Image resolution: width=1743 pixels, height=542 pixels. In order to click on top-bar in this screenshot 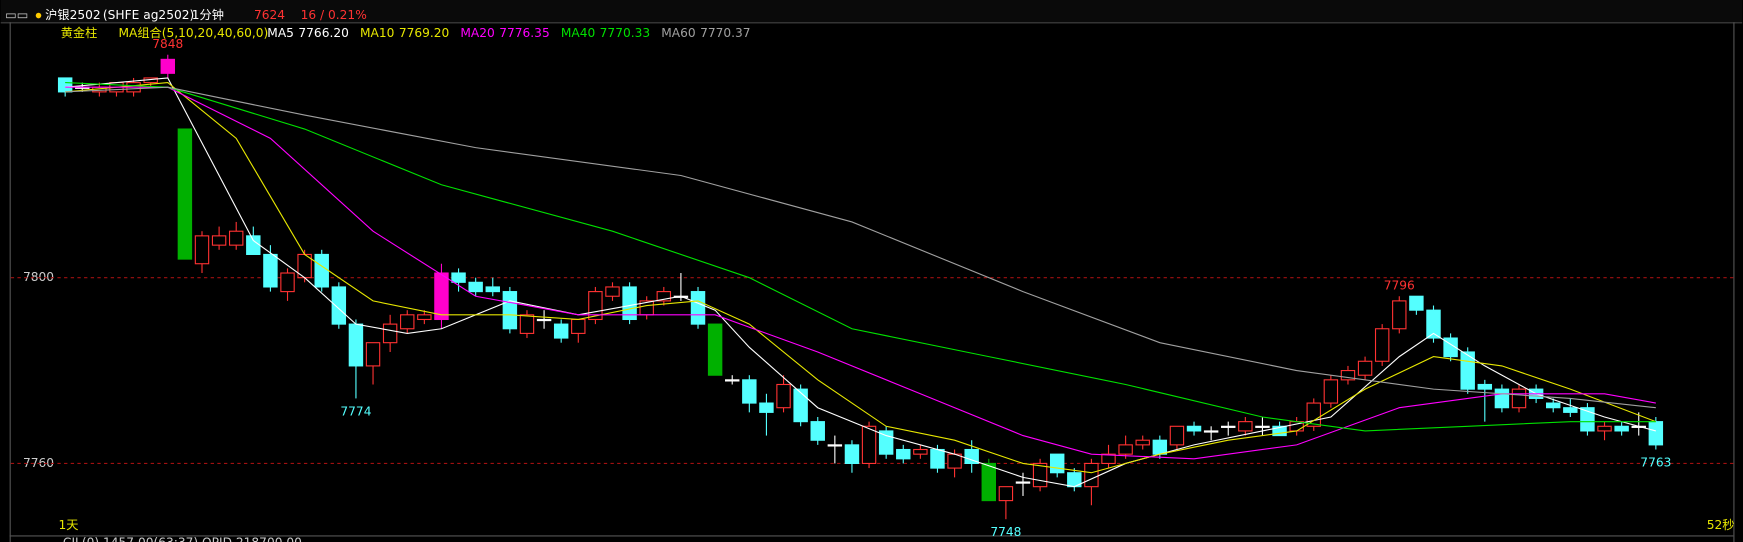, I will do `click(871, 11)`.